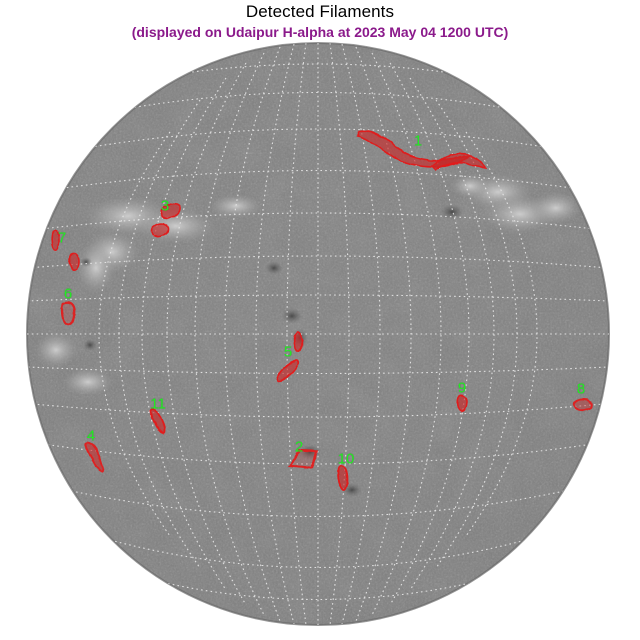  What do you see at coordinates (91, 436) in the screenshot?
I see `filament-label-4: 4` at bounding box center [91, 436].